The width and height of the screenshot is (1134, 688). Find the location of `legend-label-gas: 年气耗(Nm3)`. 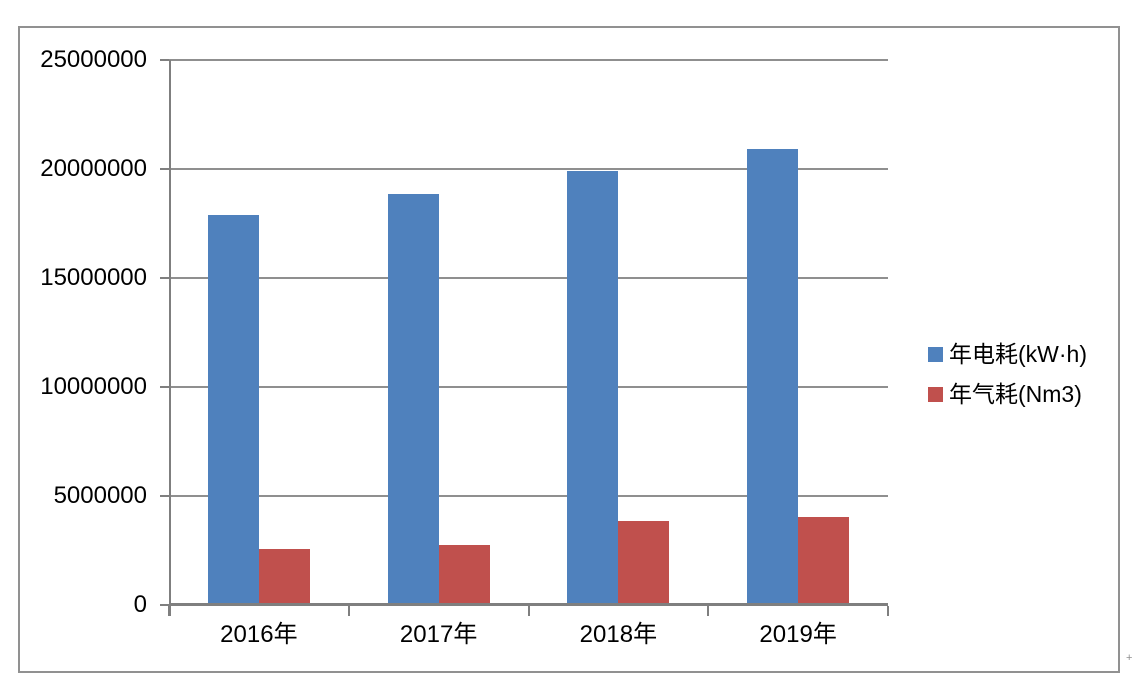

legend-label-gas: 年气耗(Nm3) is located at coordinates (1015, 394).